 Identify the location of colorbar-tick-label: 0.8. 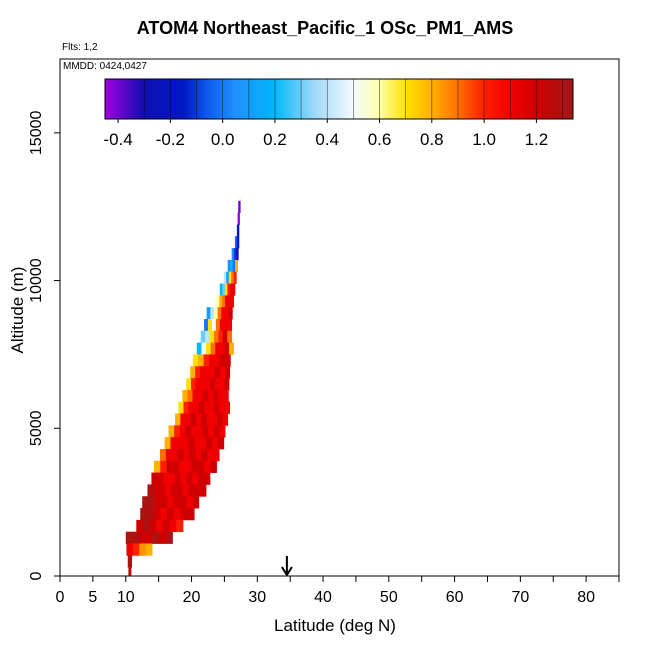
(432, 139).